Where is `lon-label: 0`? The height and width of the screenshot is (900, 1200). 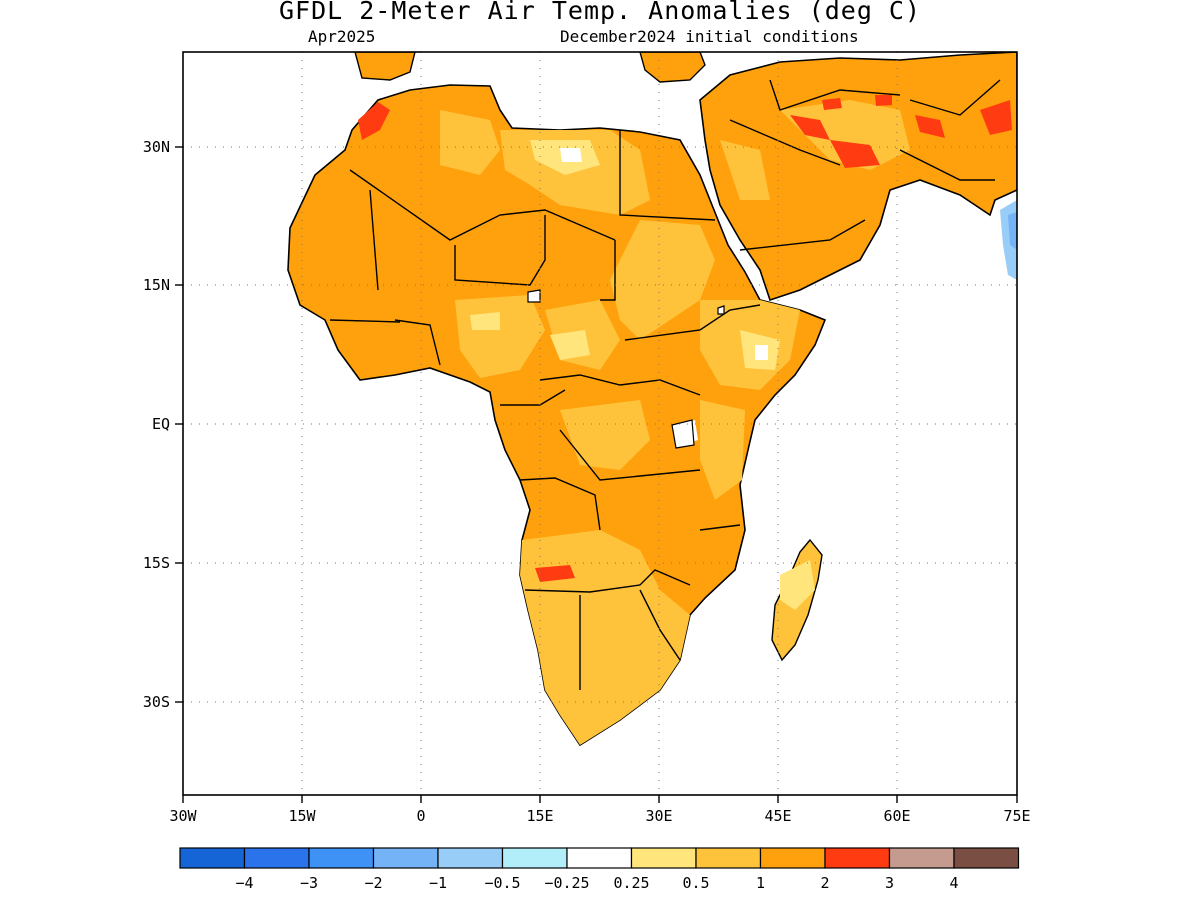
lon-label: 0 is located at coordinates (420, 816).